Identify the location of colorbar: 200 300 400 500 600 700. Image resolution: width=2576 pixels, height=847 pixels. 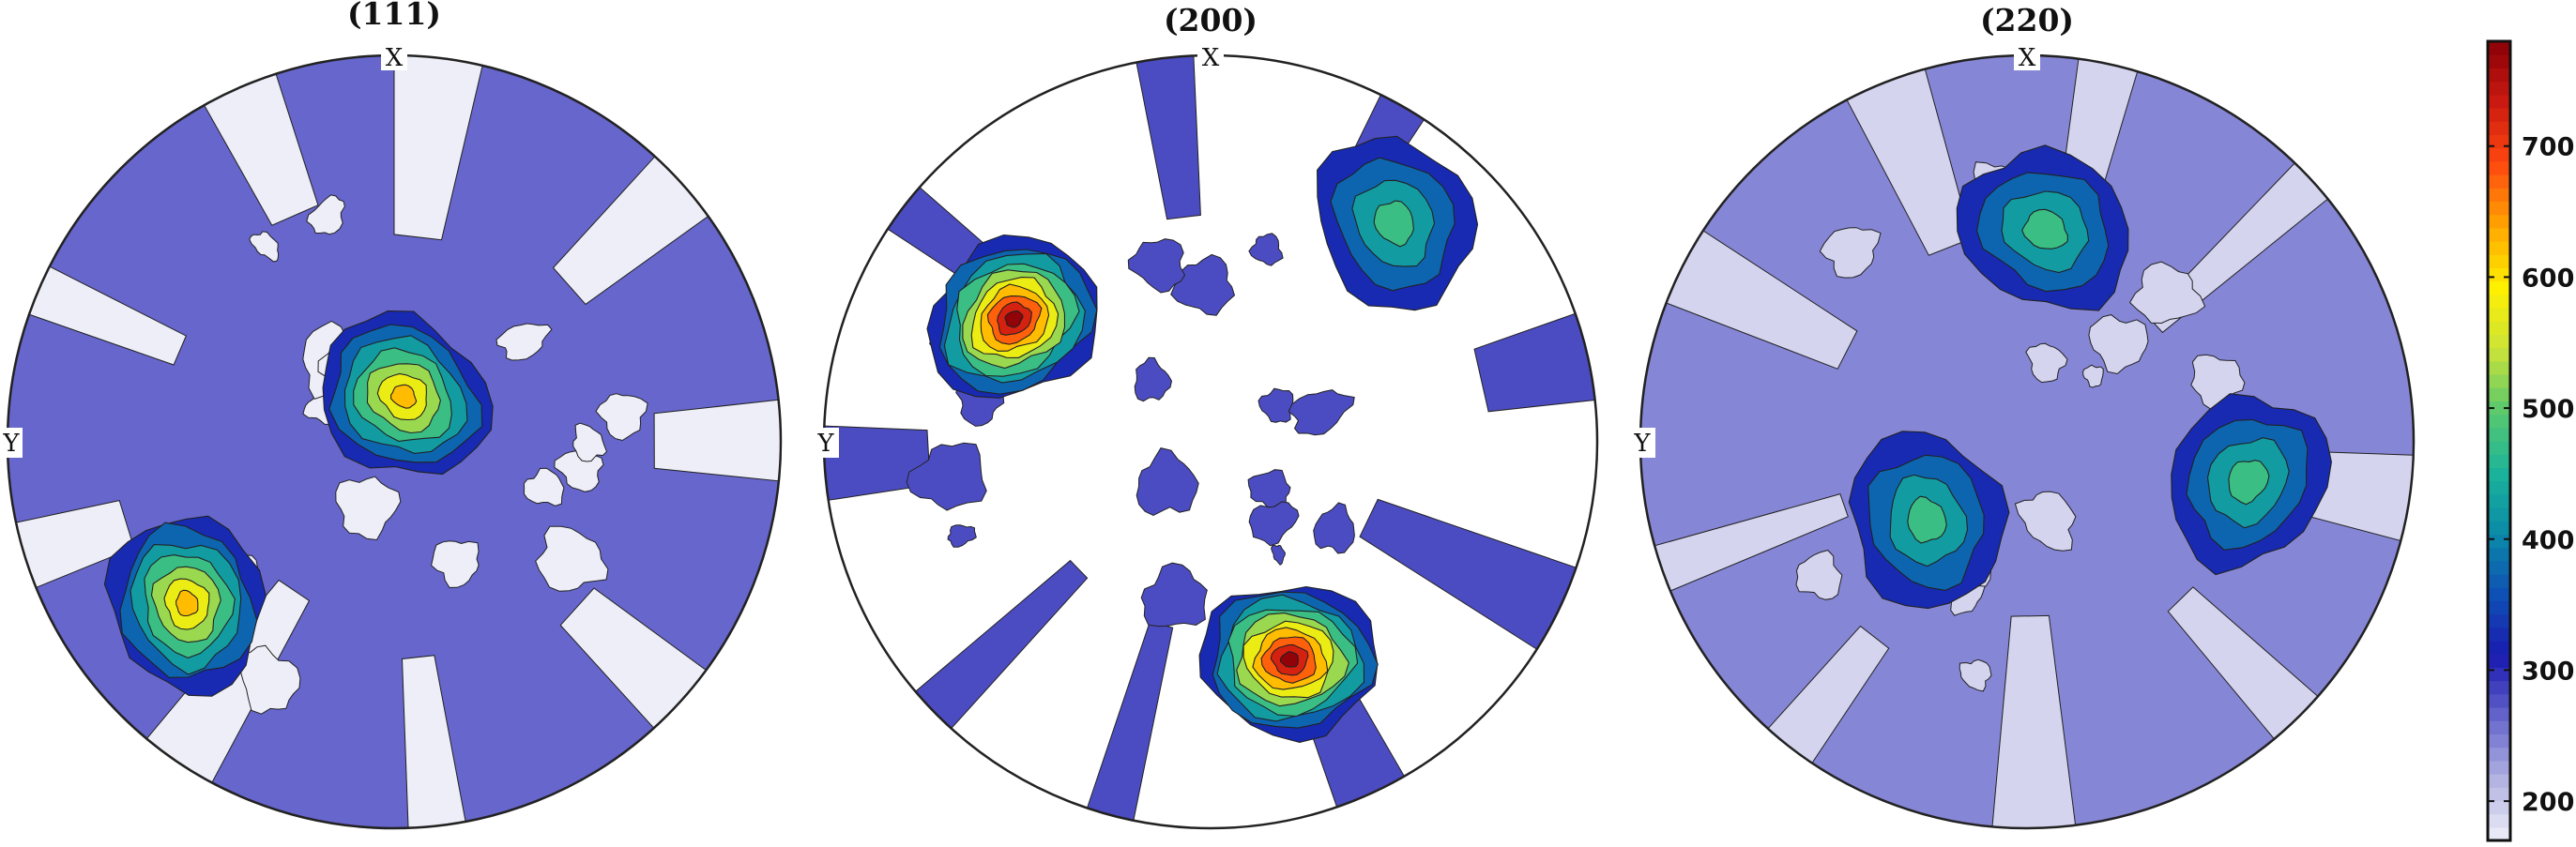
(2530, 440).